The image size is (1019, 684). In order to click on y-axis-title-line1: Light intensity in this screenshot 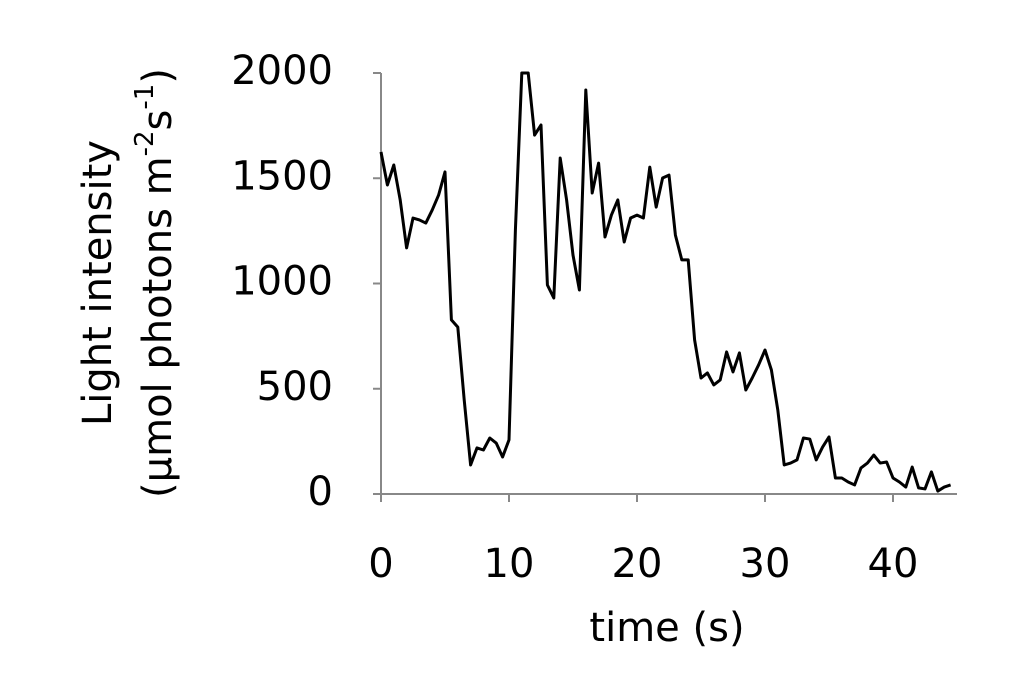, I will do `click(98, 283)`.